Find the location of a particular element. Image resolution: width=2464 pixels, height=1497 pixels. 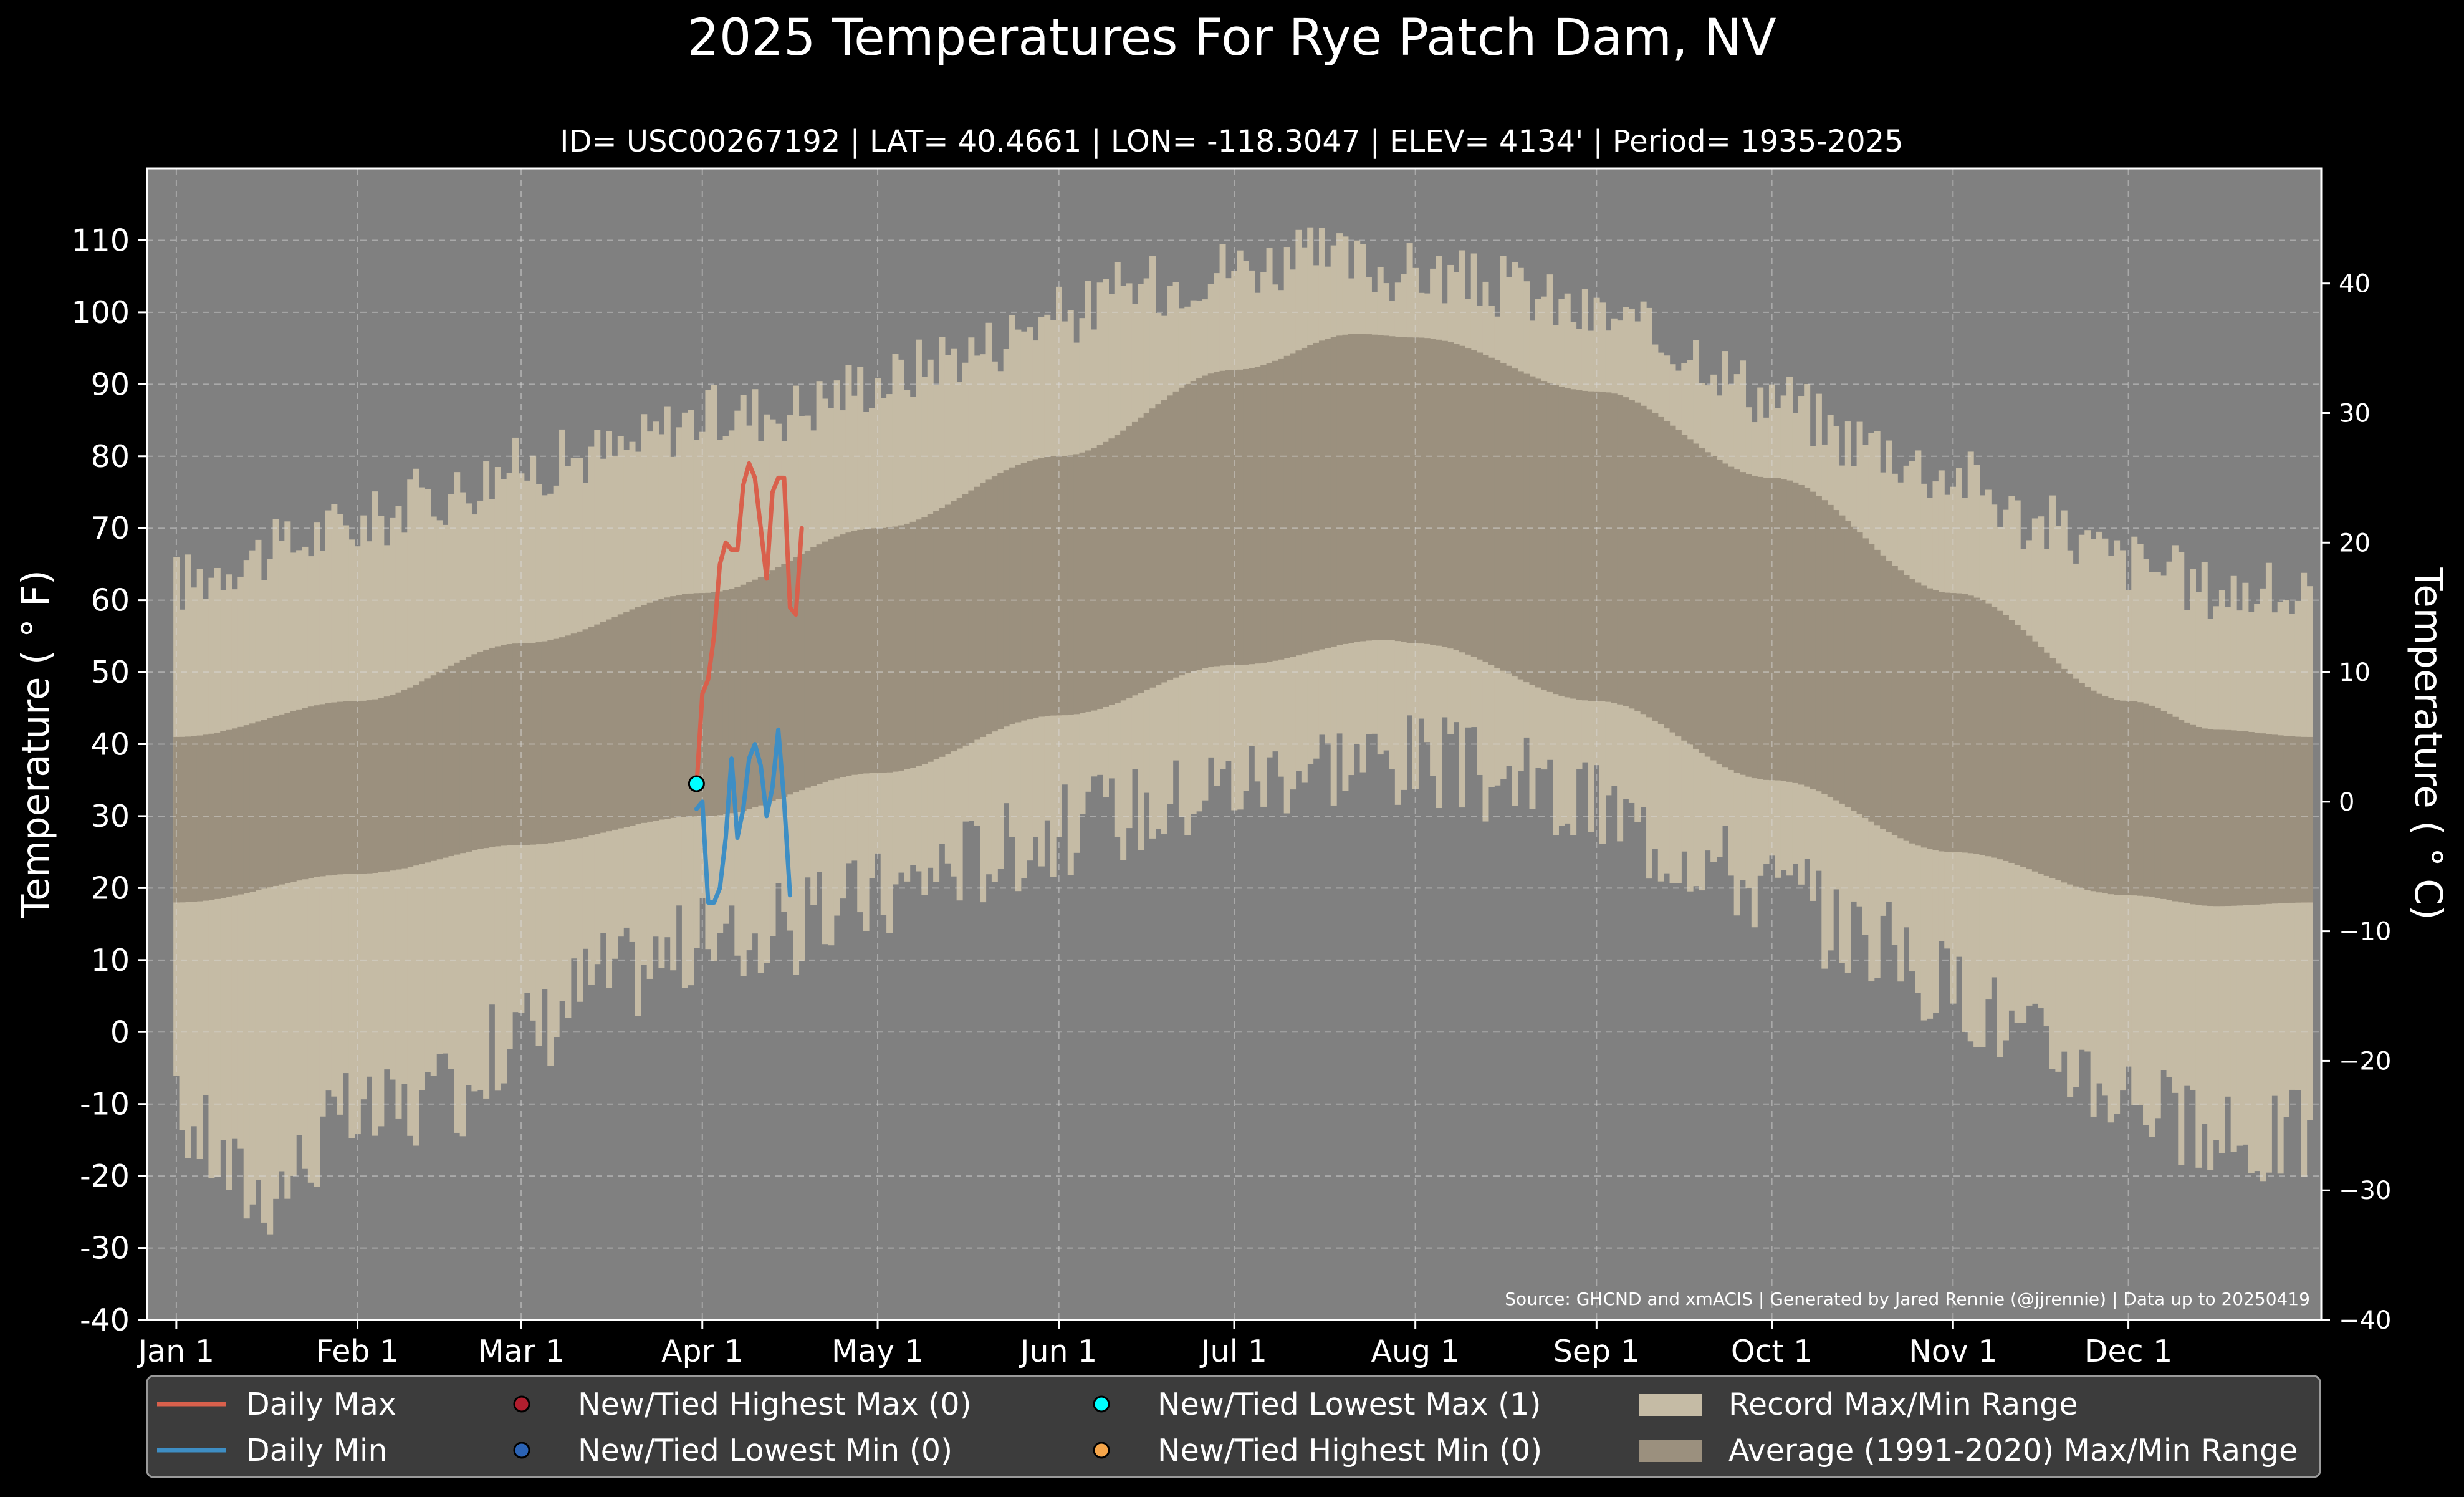

right-axis-label: Temperature ( ° C) is located at coordinates (2428, 743).